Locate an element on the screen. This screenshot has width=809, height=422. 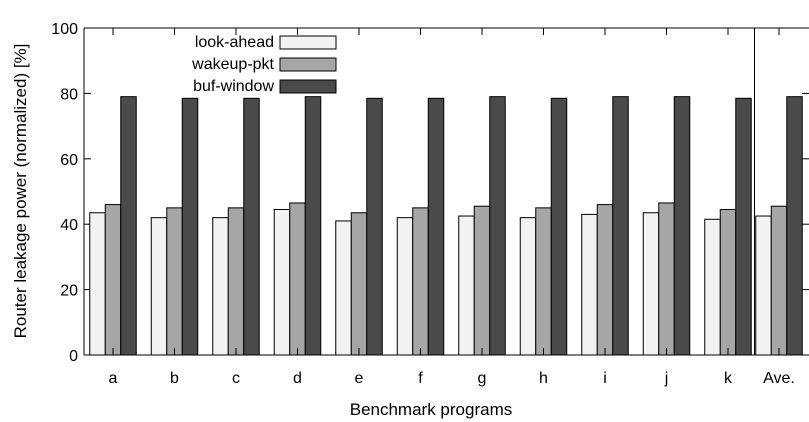
x-tick-label: j is located at coordinates (666, 378).